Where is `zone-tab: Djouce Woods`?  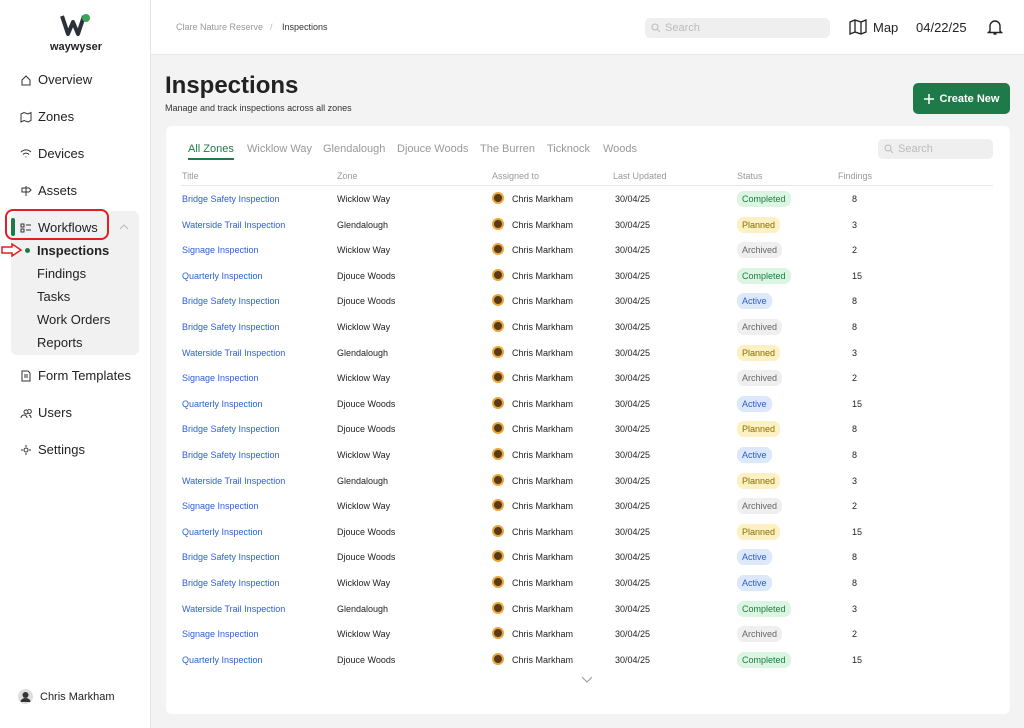 zone-tab: Djouce Woods is located at coordinates (433, 149).